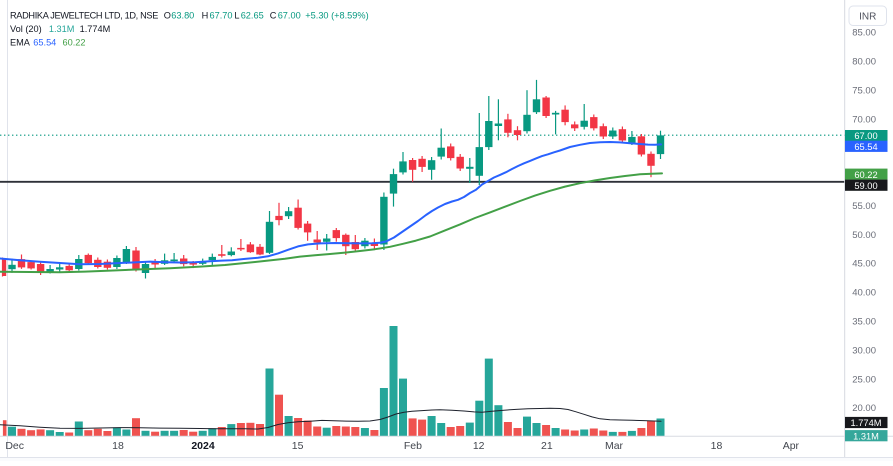  What do you see at coordinates (864, 119) in the screenshot?
I see `svg-text: 70.00` at bounding box center [864, 119].